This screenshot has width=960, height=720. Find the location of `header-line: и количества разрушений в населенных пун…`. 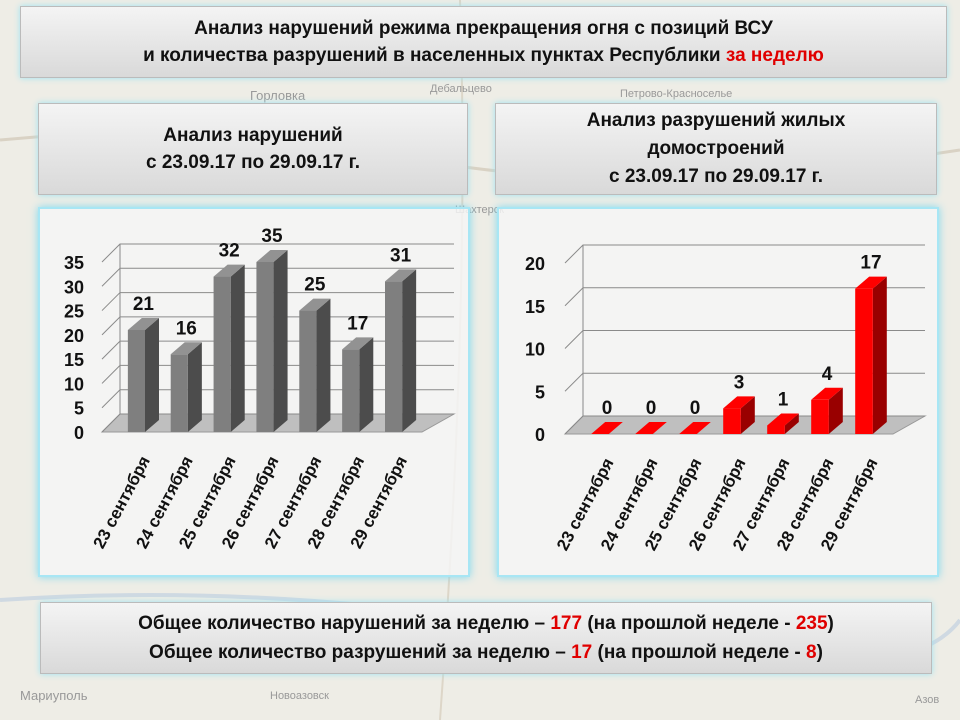

header-line: и количества разрушений в населенных пун… is located at coordinates (483, 55).